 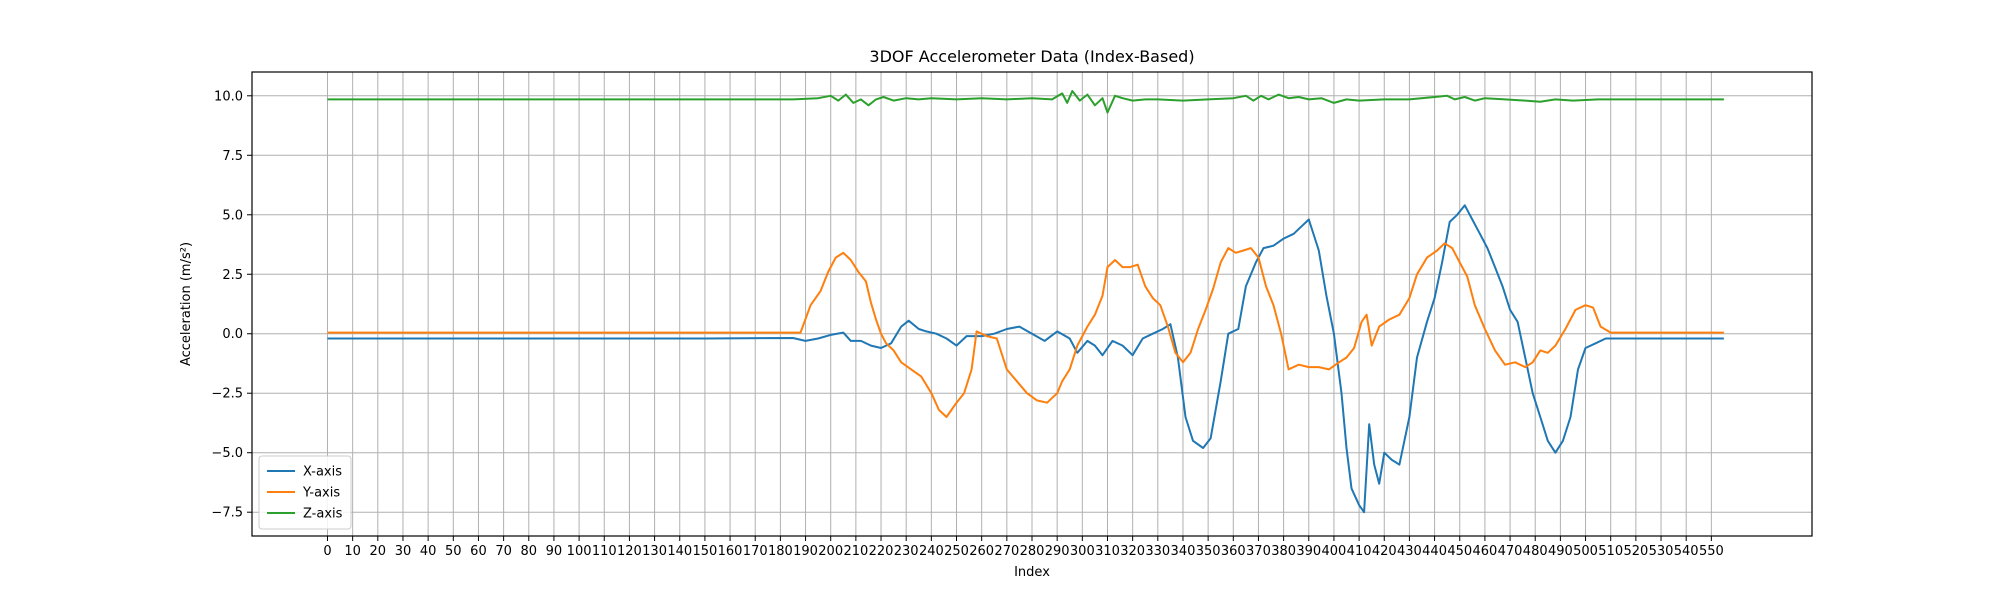 What do you see at coordinates (1057, 551) in the screenshot?
I see `x-tick-label: 290` at bounding box center [1057, 551].